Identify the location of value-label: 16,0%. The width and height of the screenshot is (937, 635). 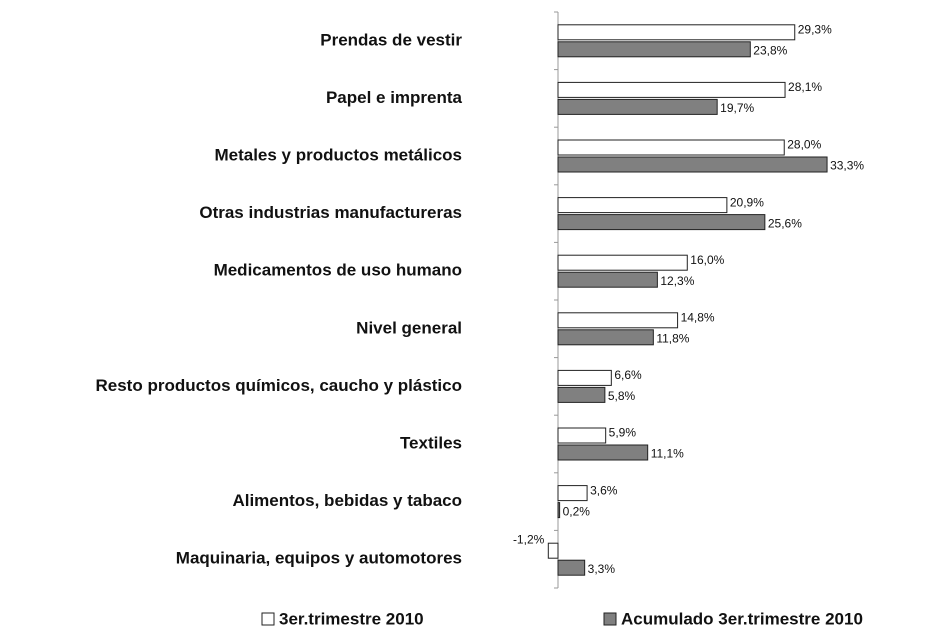
(707, 260).